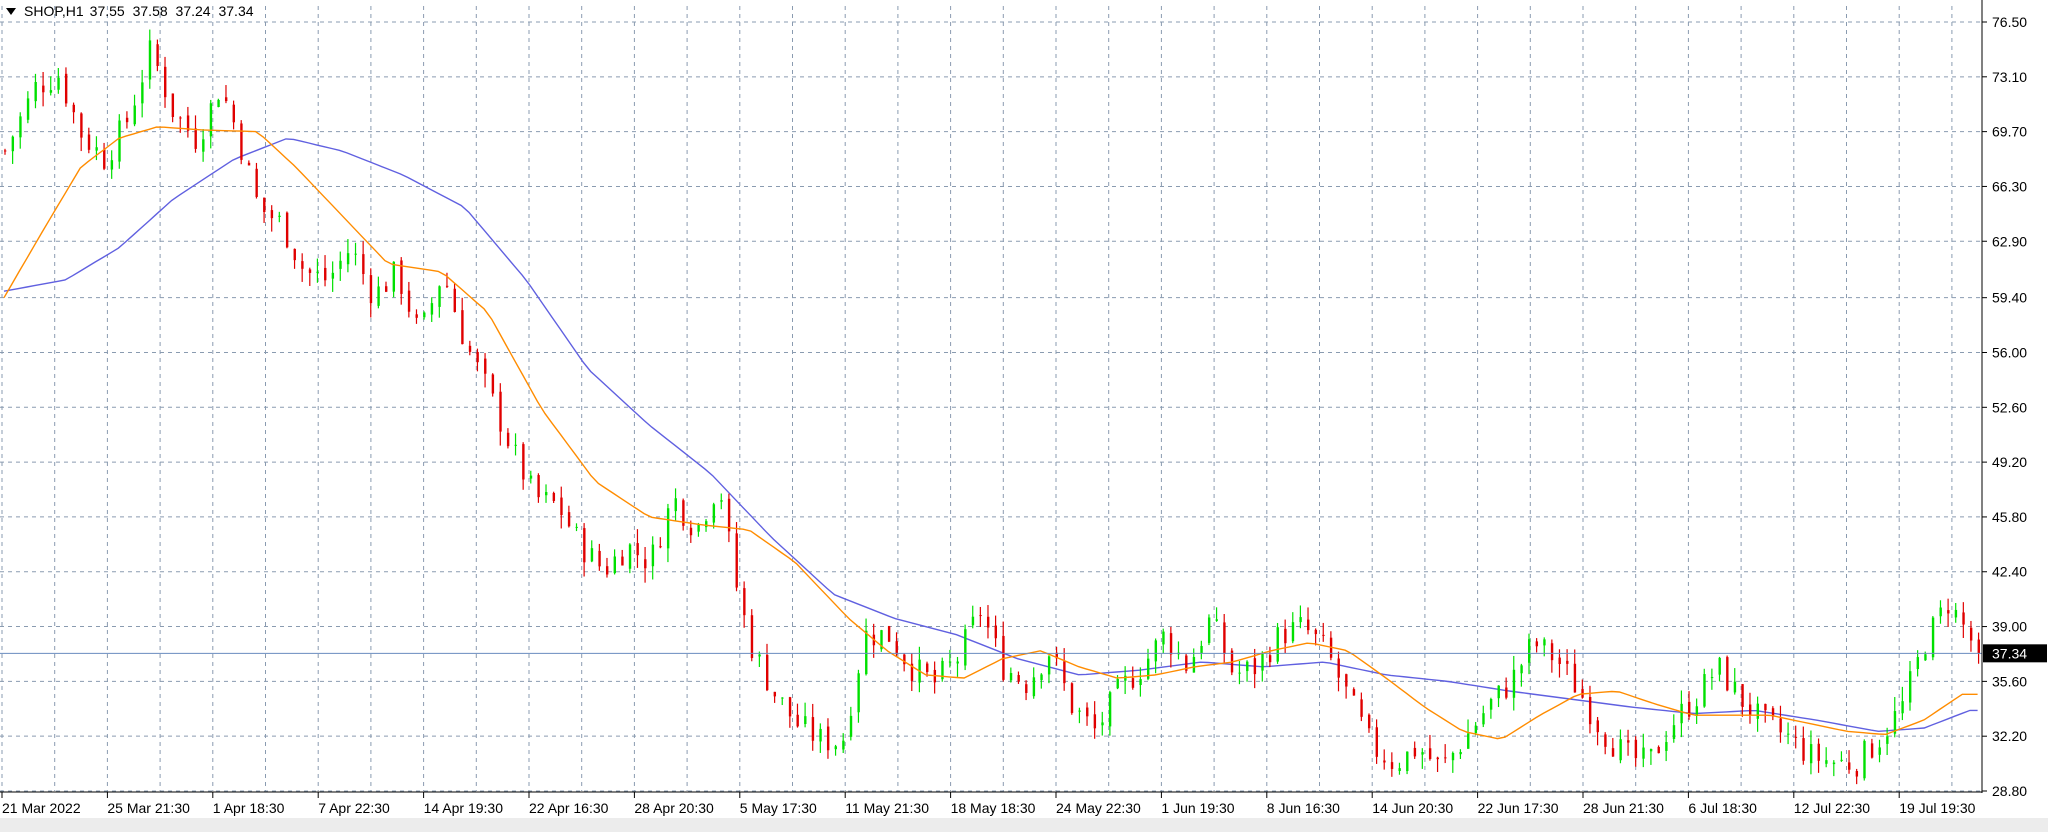 Image resolution: width=2048 pixels, height=832 pixels. Describe the element at coordinates (2009, 22) in the screenshot. I see `y-tick-label: 76.50` at that location.